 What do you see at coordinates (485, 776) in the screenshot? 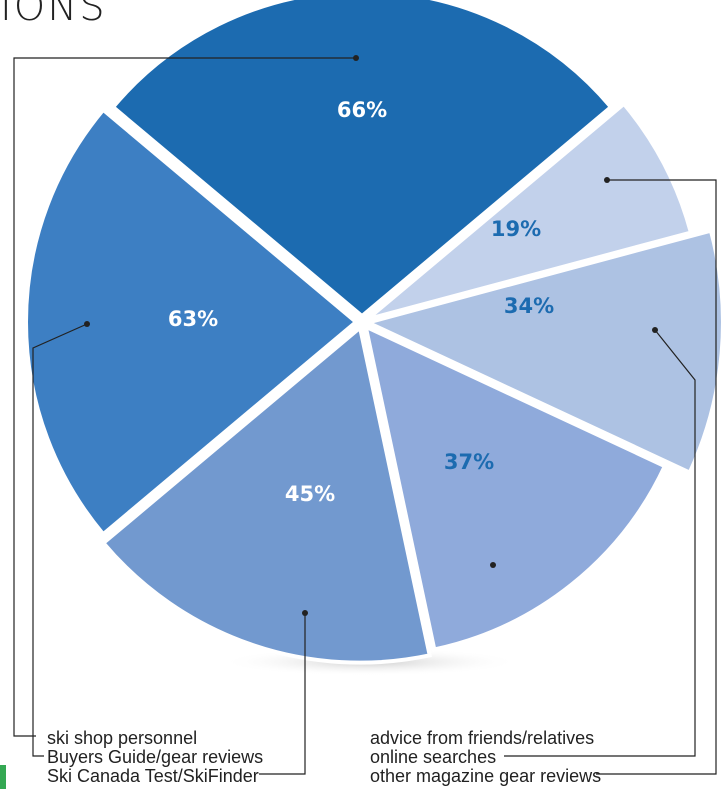
I see `legend-right-item: other magazine gear reviews` at bounding box center [485, 776].